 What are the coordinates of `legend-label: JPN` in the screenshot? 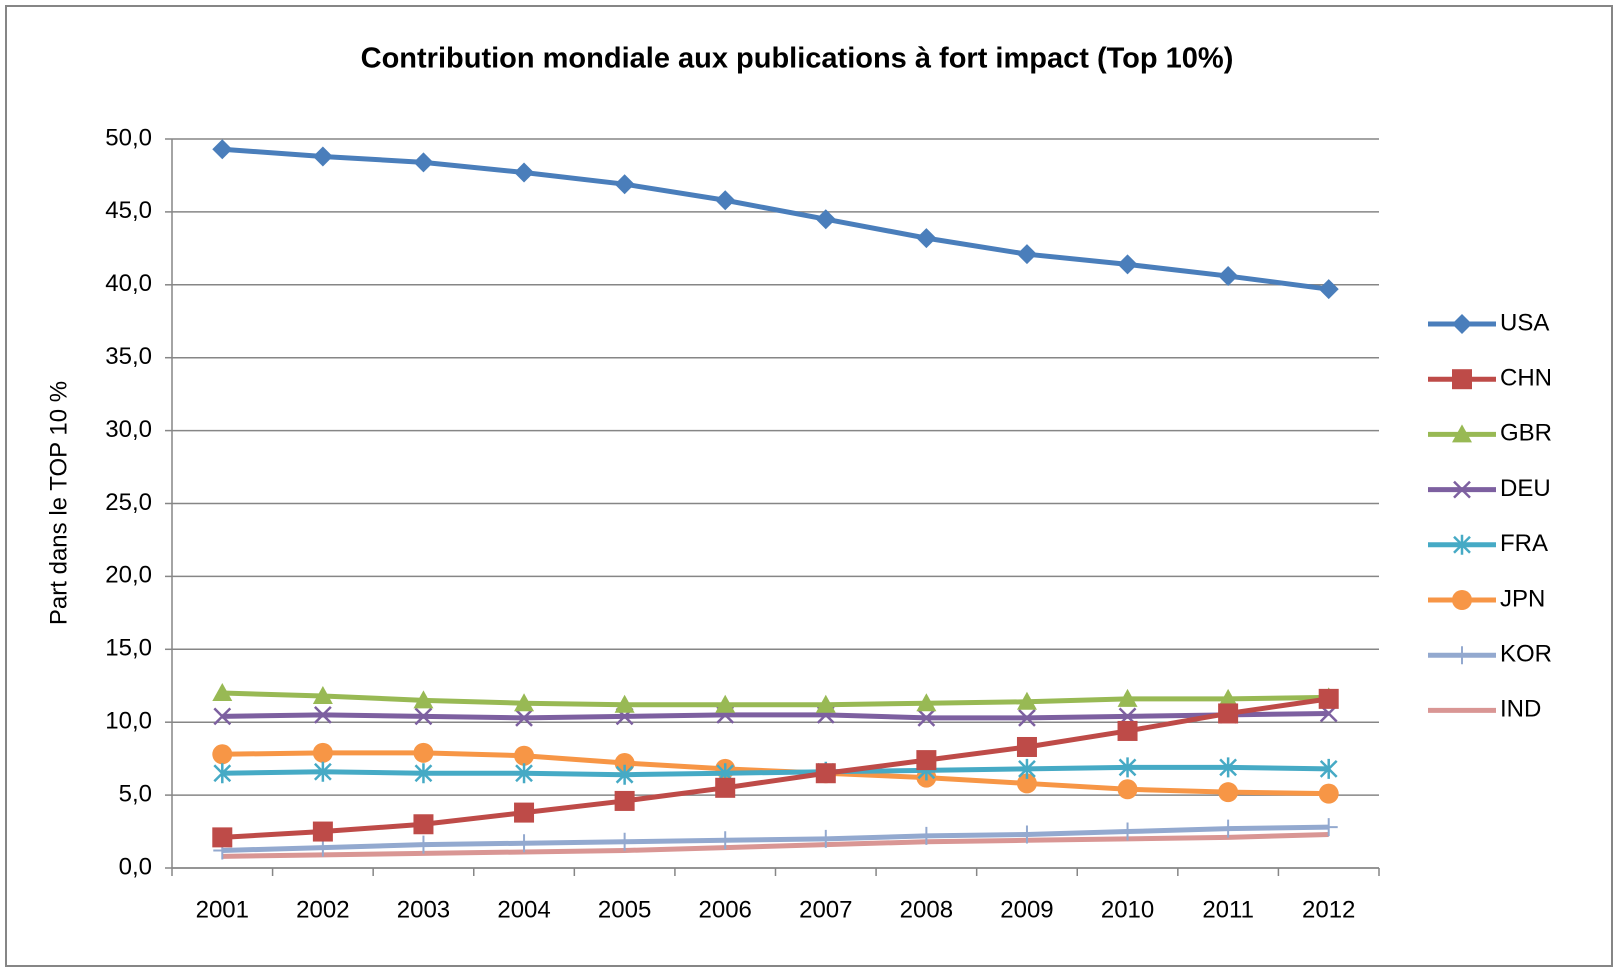 It's located at (1522, 598).